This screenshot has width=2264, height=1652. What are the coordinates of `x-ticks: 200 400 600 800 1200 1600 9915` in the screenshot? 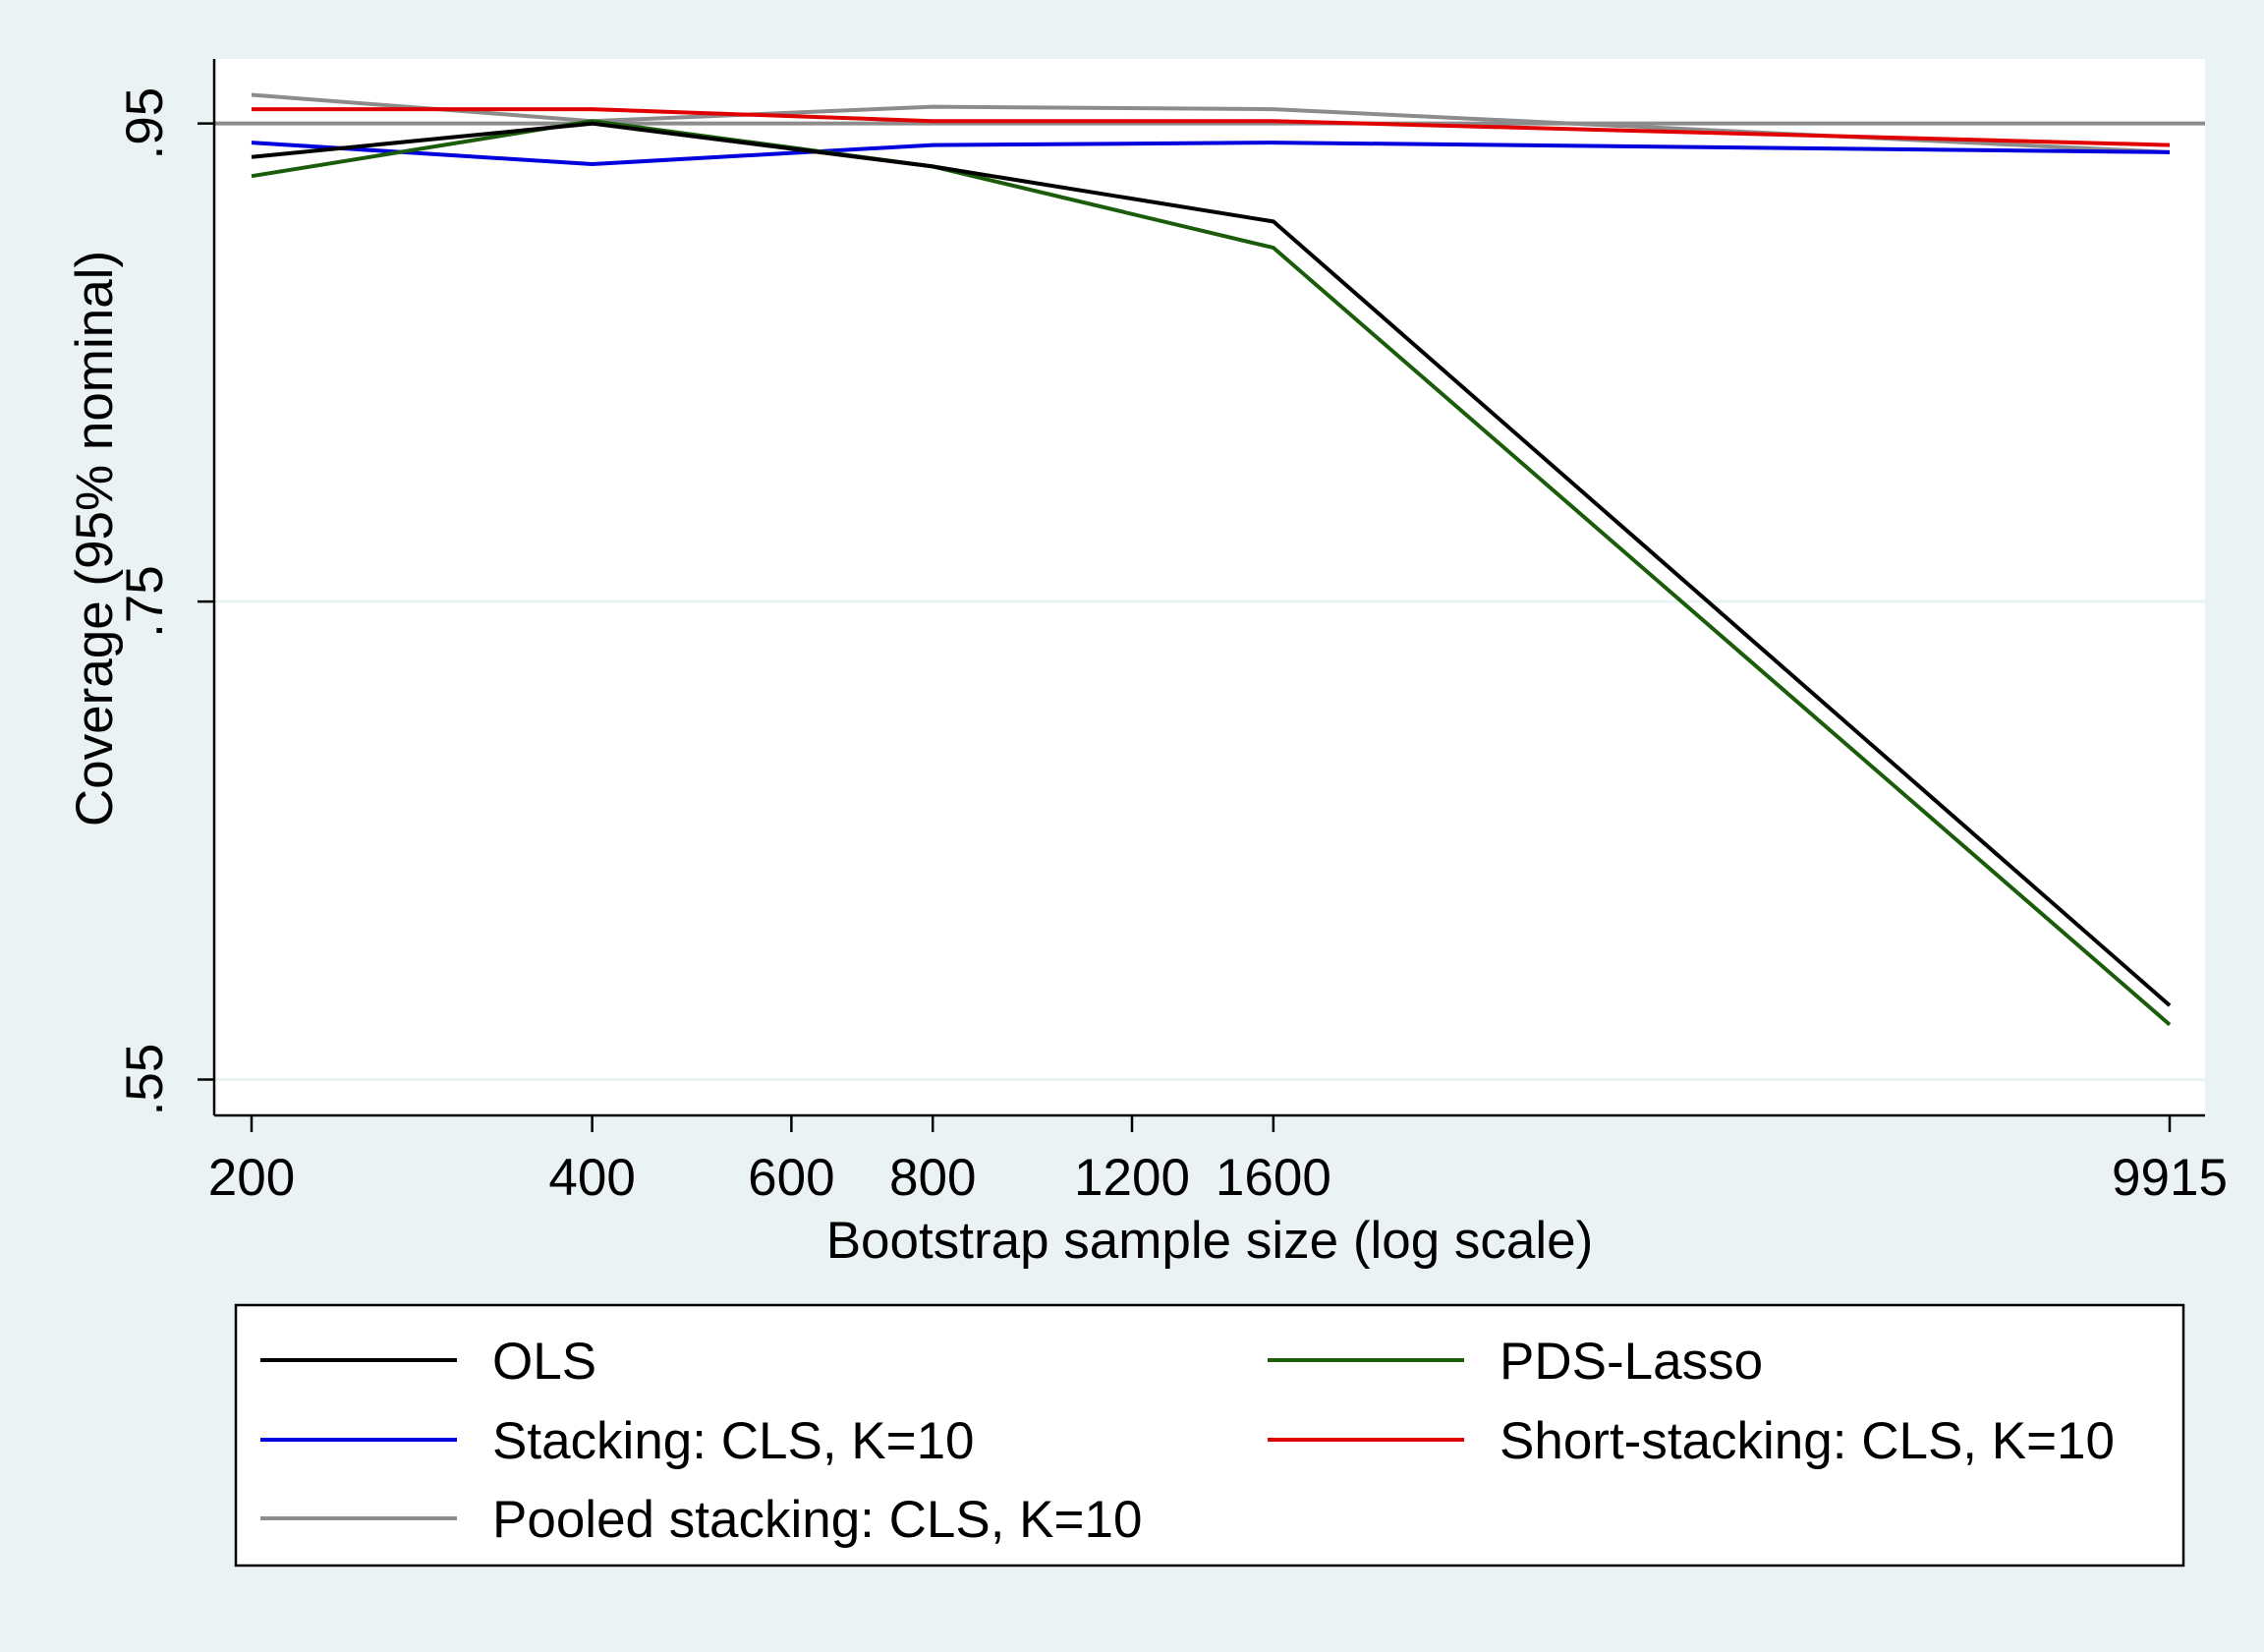 It's located at (1218, 1161).